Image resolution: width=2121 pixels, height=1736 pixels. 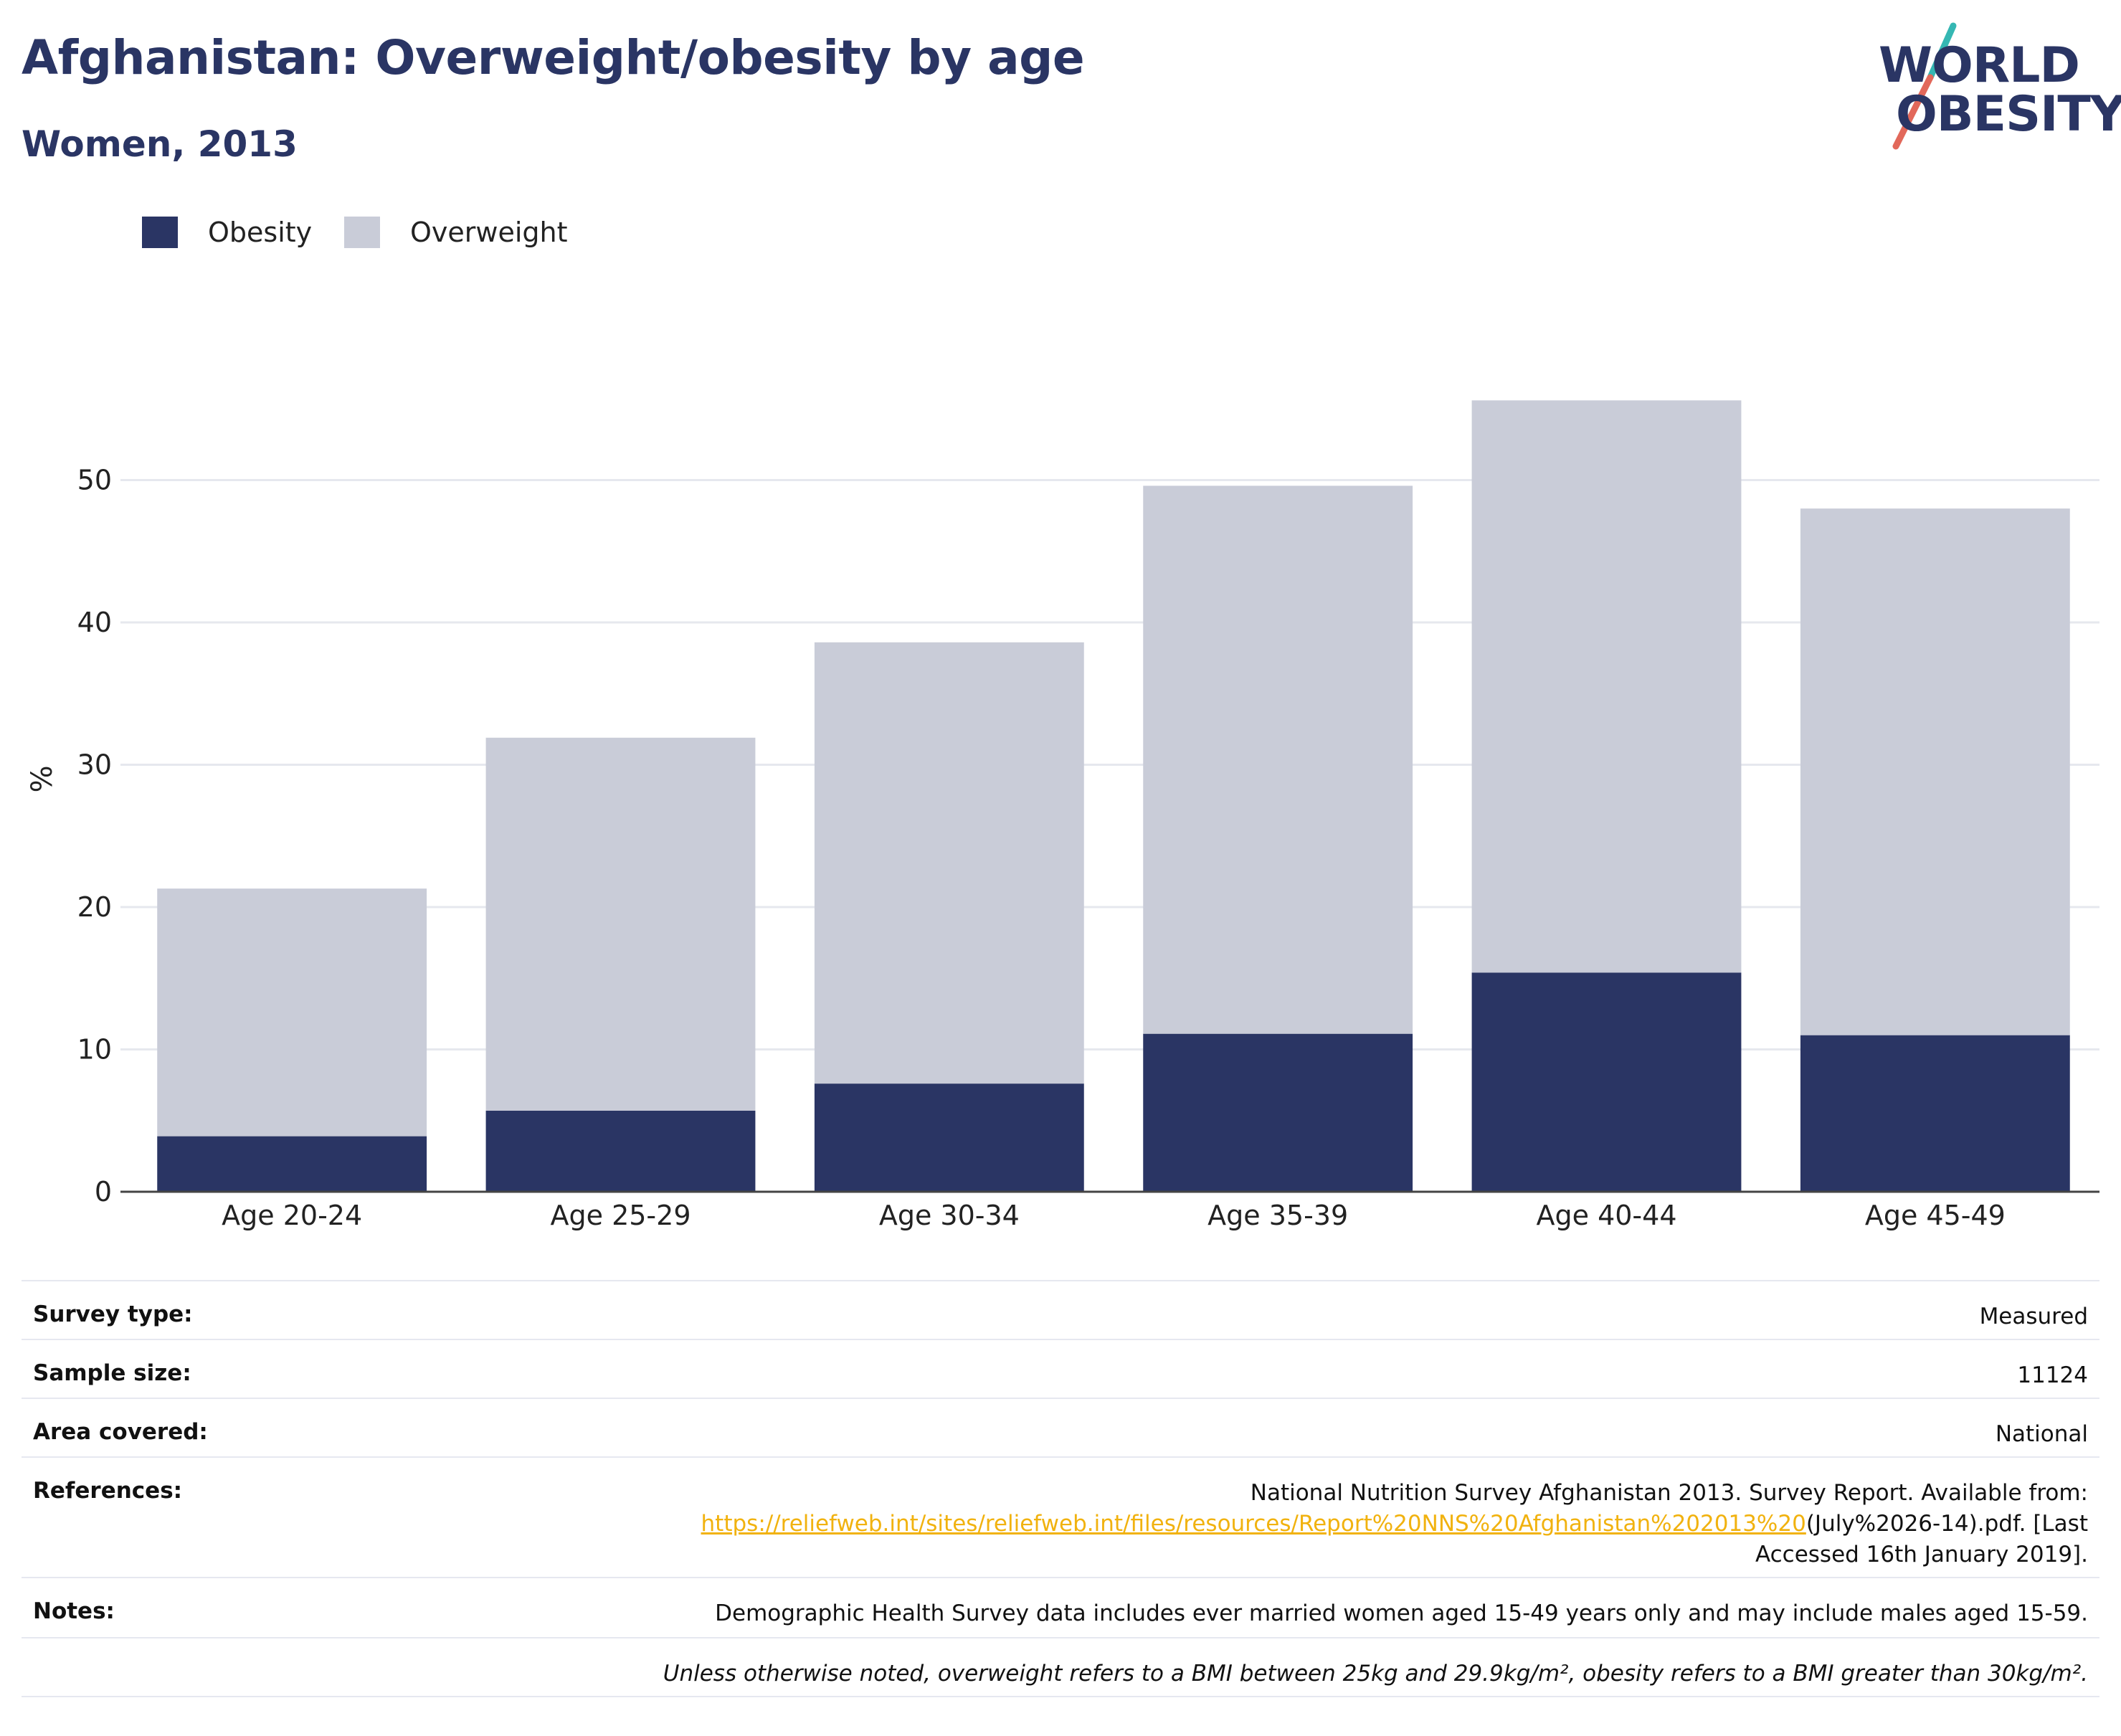 What do you see at coordinates (112, 1373) in the screenshot?
I see `sample-size-label: Sample size:` at bounding box center [112, 1373].